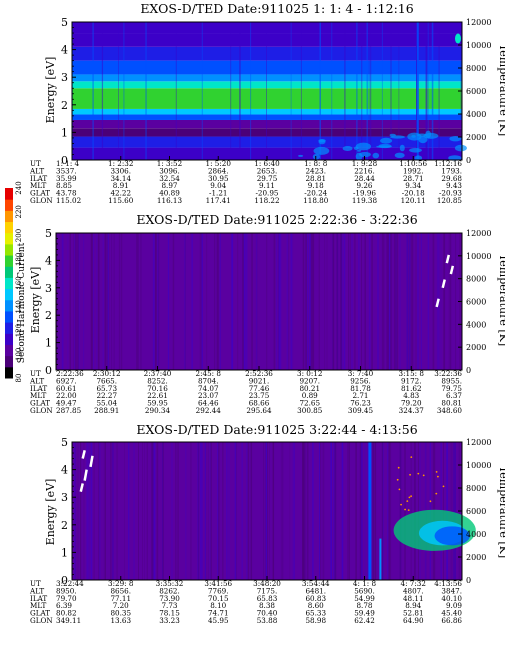 The width and height of the screenshot is (505, 649). Describe the element at coordinates (208, 403) in the screenshot. I see `table-cell: 64.46` at that location.